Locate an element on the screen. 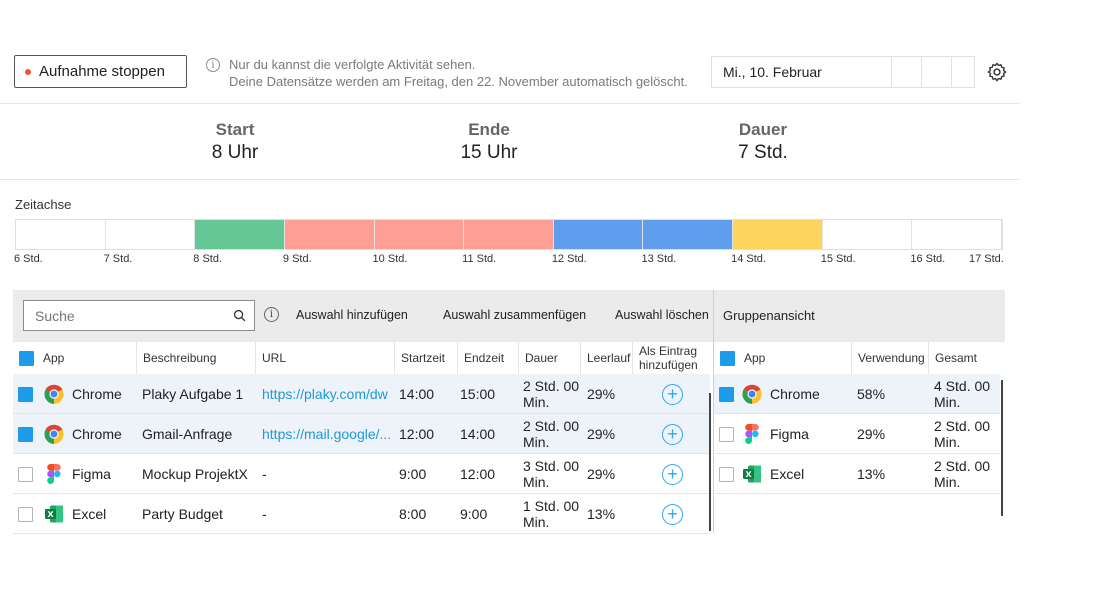 The width and height of the screenshot is (1118, 597). cell-start: 14:00 is located at coordinates (417, 394).